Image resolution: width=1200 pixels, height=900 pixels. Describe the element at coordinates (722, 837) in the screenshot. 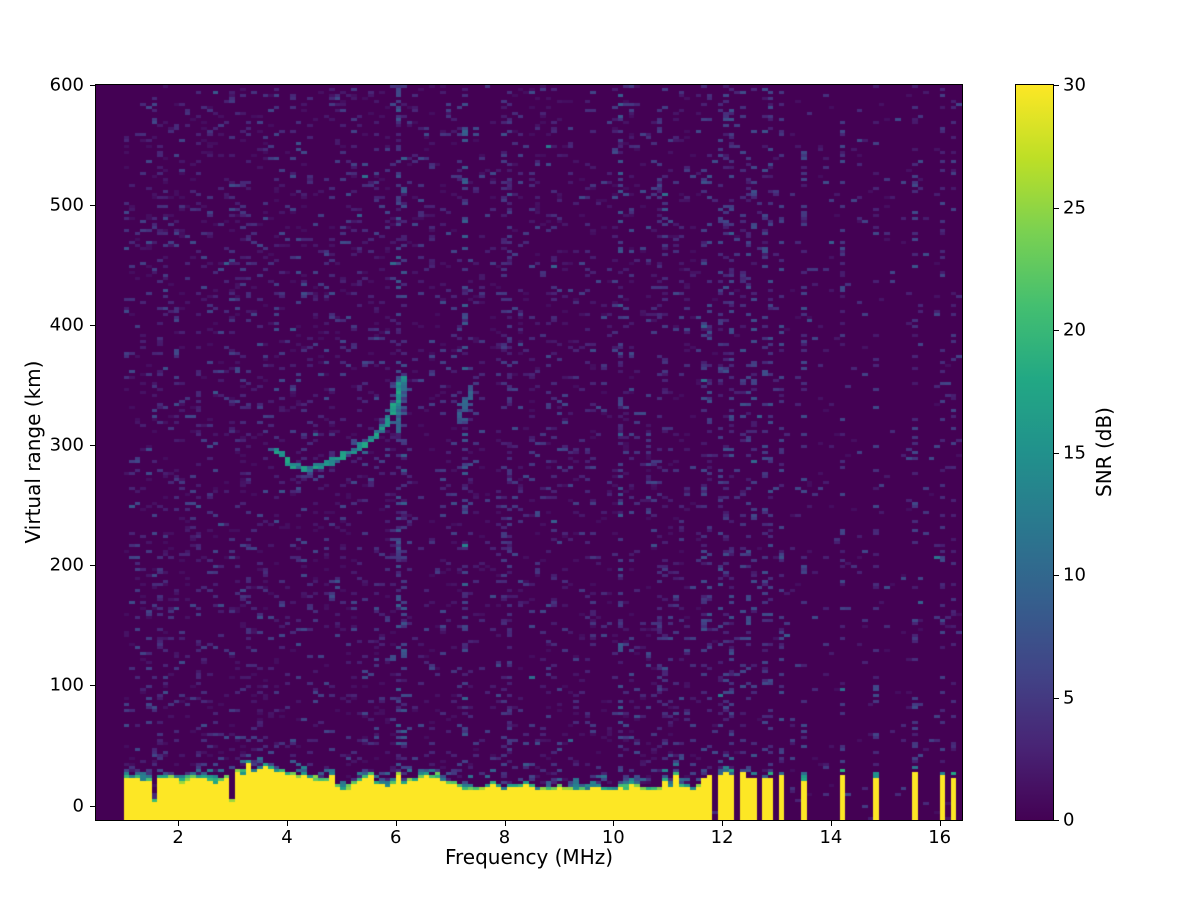

I see `x-tick-label: 12` at that location.